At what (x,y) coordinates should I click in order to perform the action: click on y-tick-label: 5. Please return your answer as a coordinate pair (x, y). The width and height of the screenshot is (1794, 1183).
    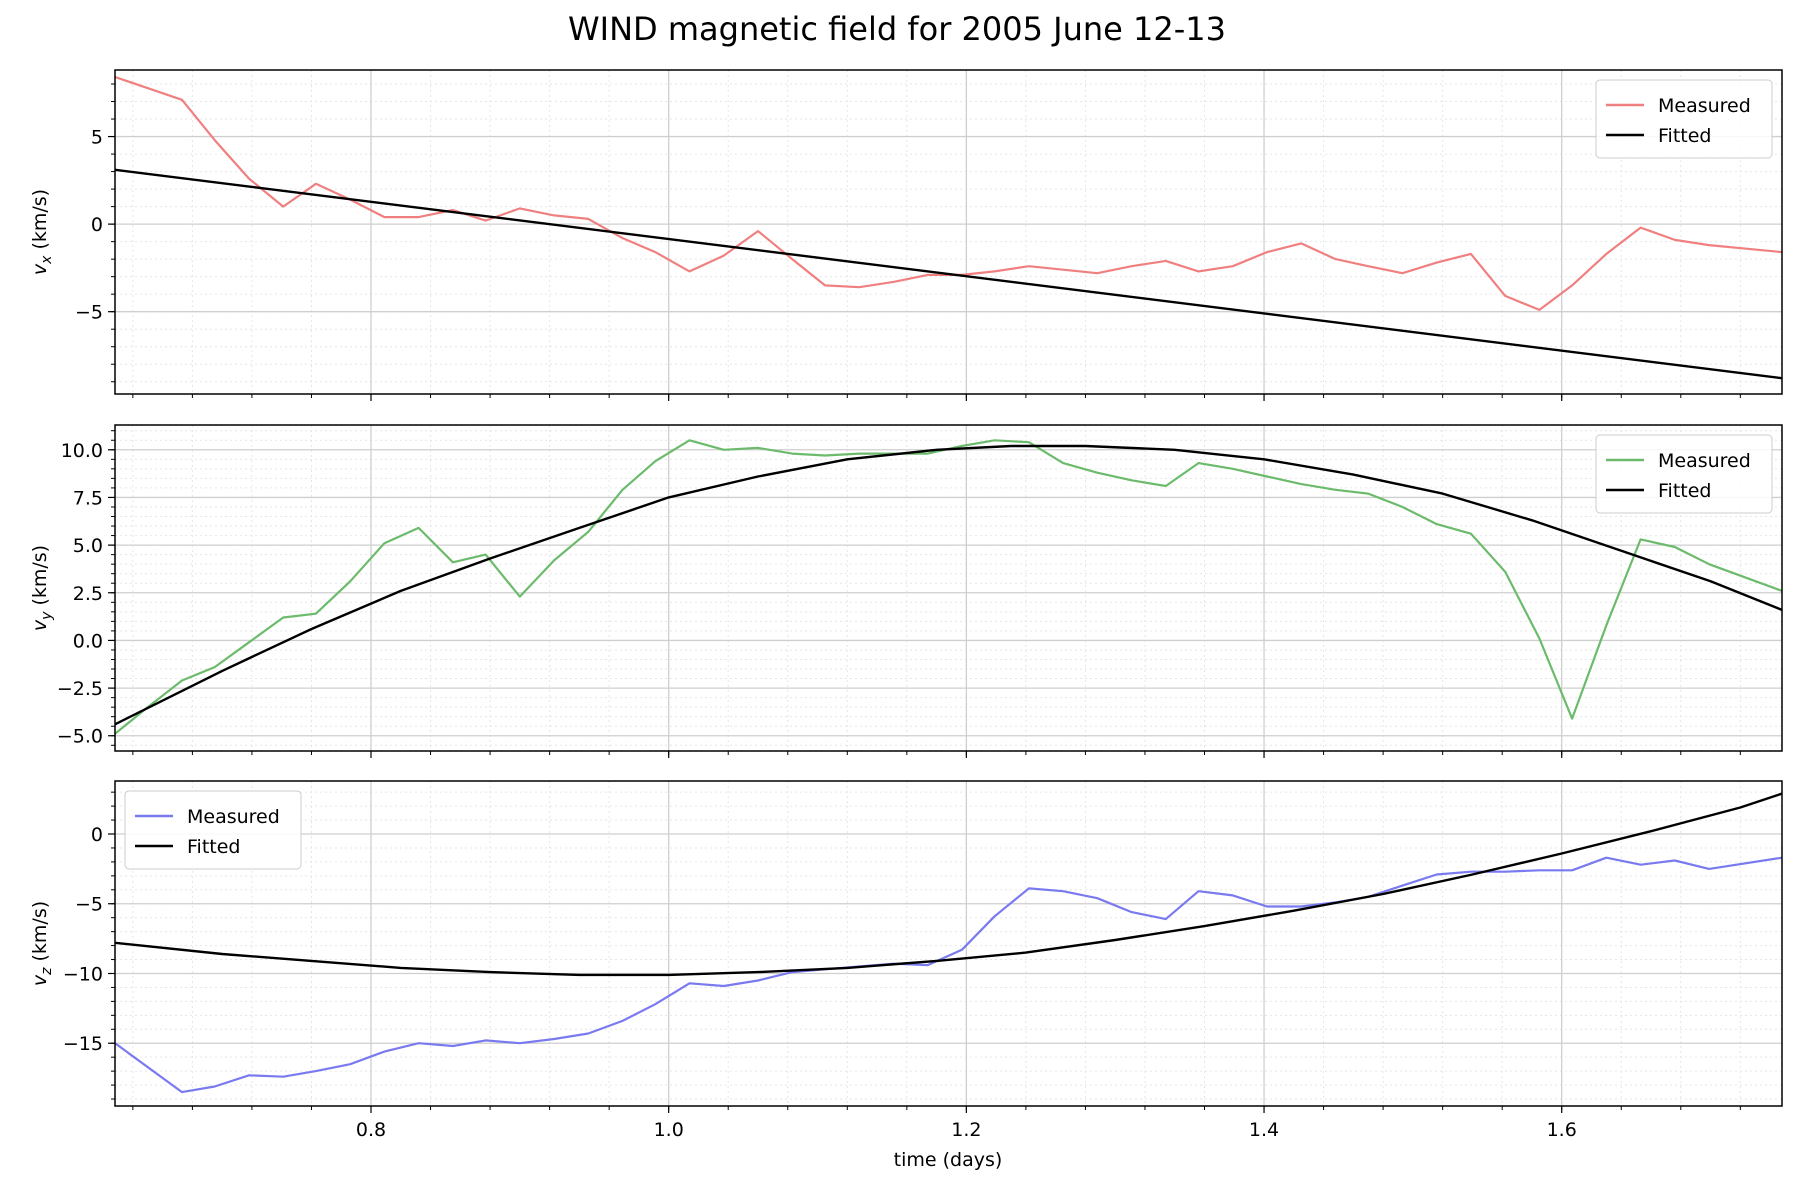
    Looking at the image, I should click on (97, 138).